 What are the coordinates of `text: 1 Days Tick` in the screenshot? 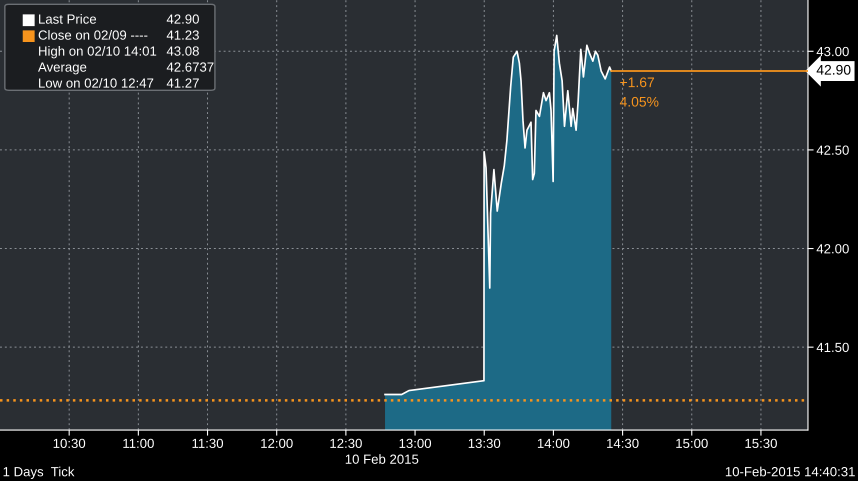 It's located at (39, 472).